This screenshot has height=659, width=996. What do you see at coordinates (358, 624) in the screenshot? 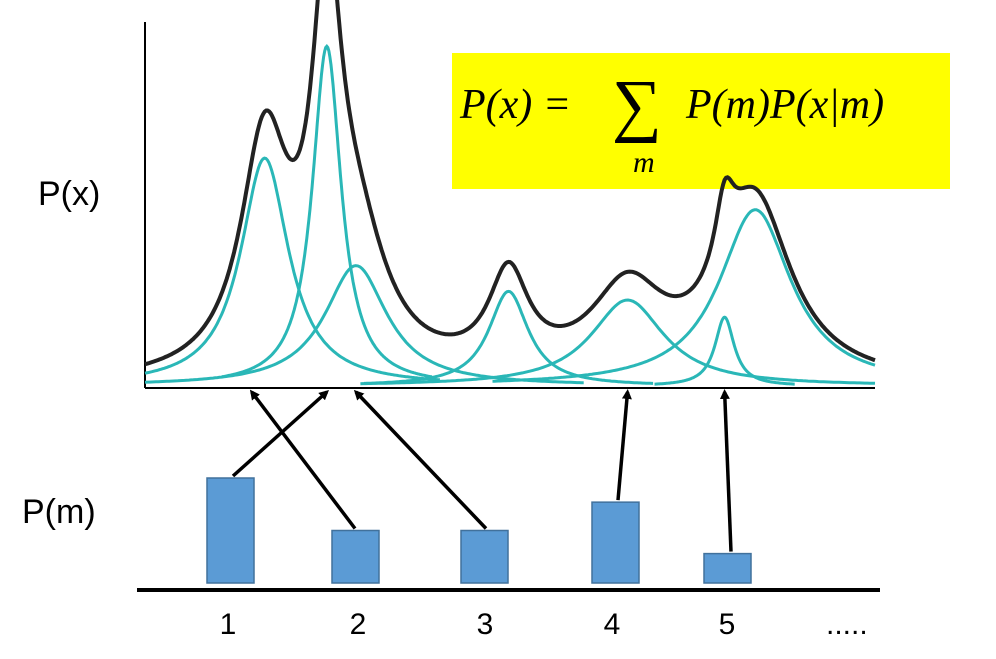
I see `category-label-2: 2` at bounding box center [358, 624].